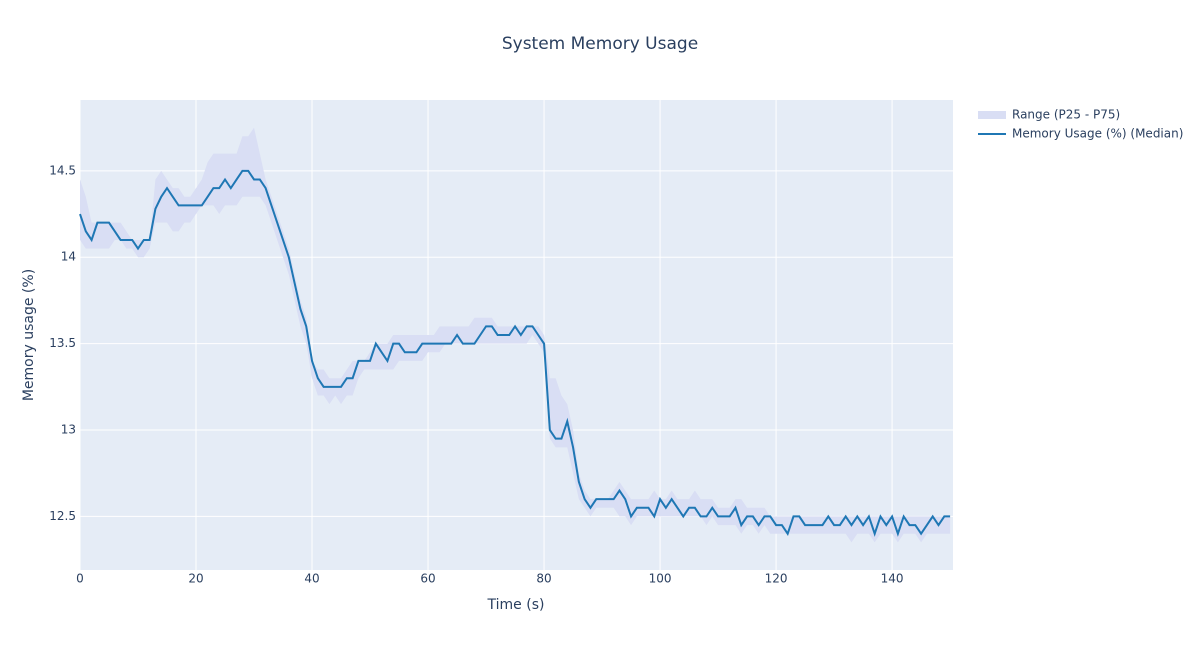 The image size is (1200, 650). I want to click on x-tick-label: 60, so click(427, 579).